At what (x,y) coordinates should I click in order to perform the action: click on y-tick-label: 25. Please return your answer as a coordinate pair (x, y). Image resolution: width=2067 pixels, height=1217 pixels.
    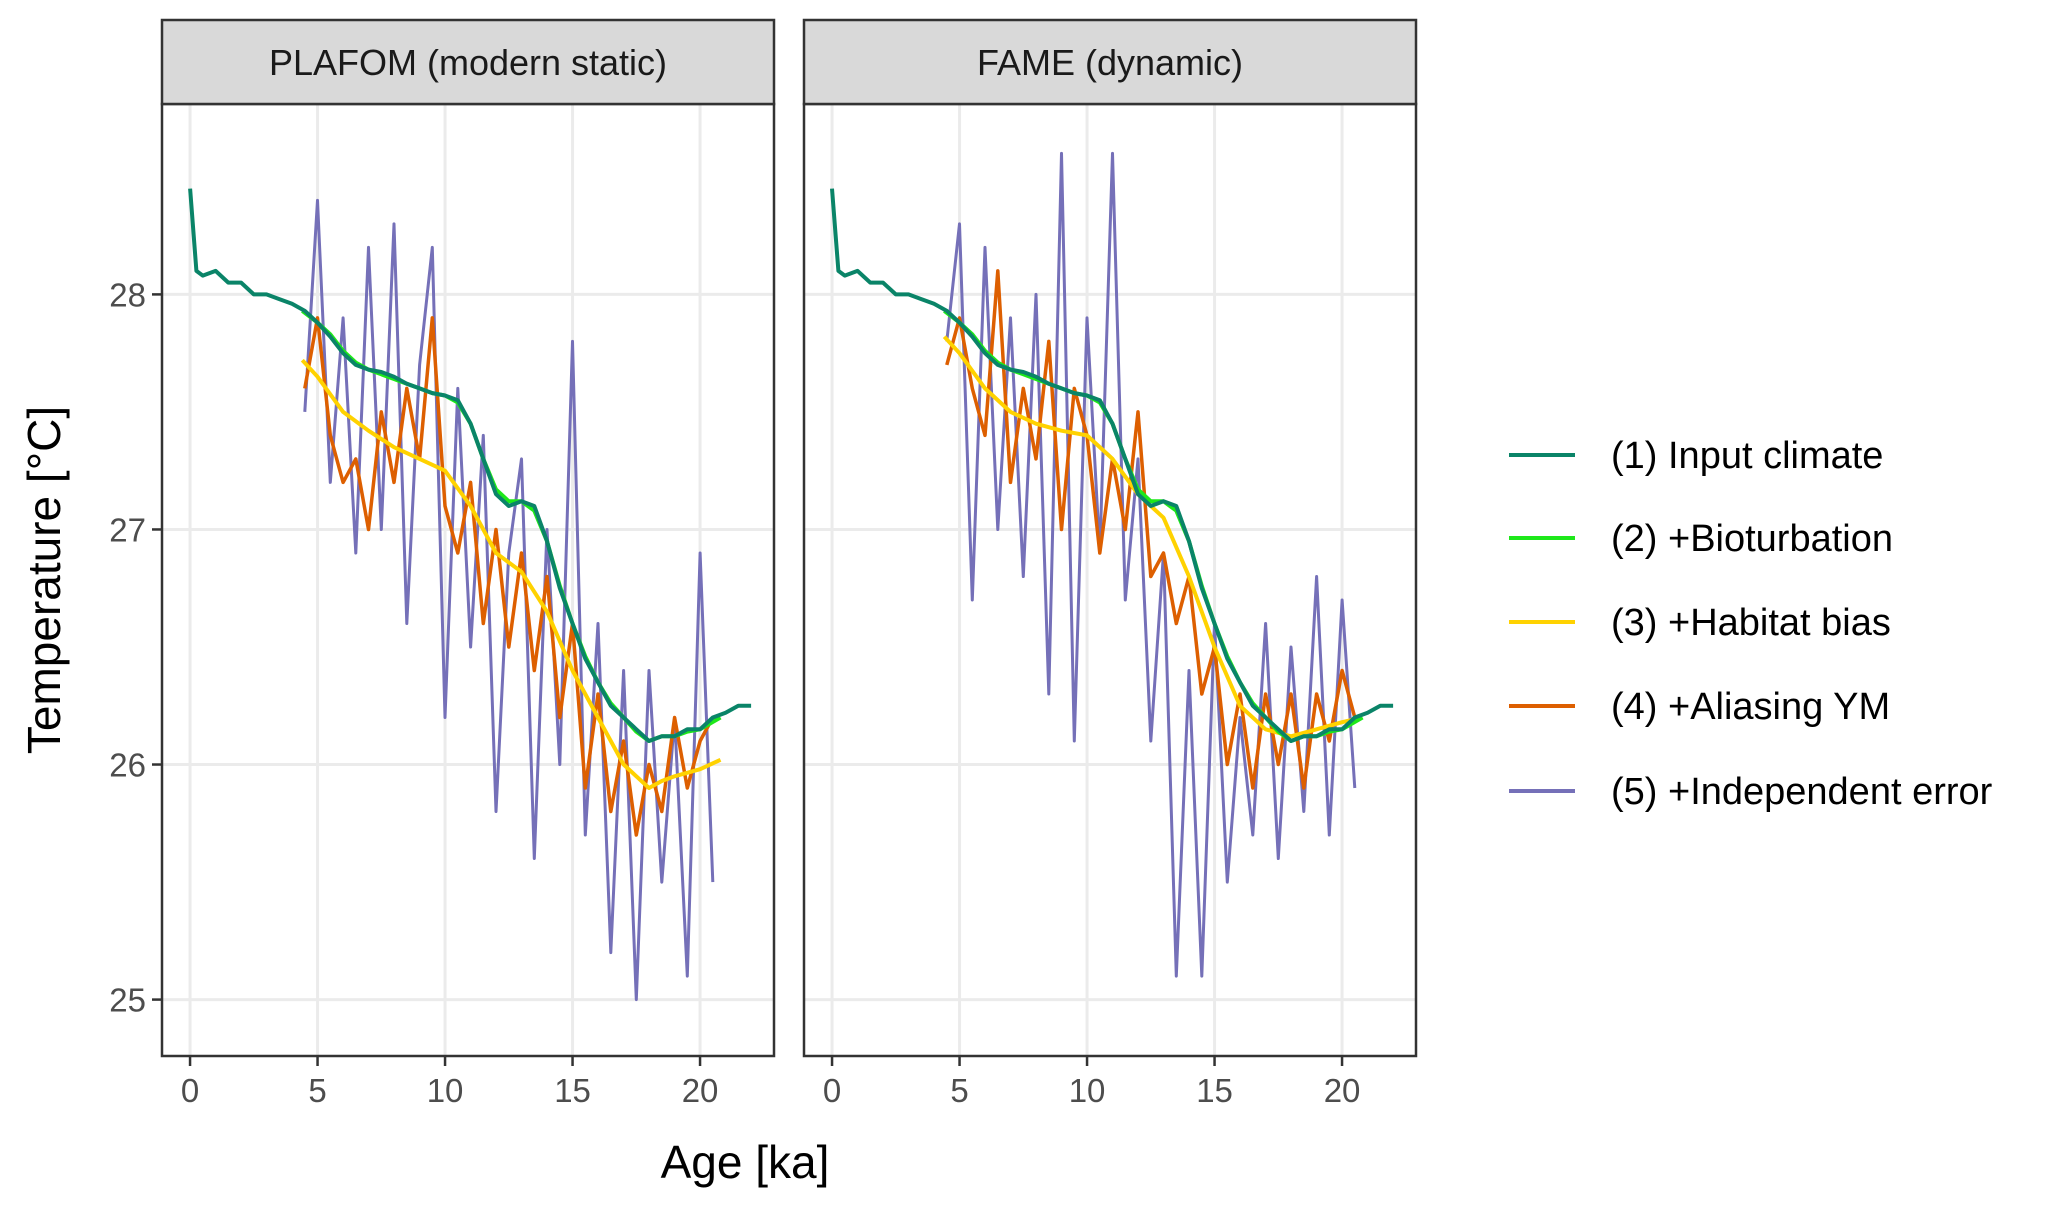
    Looking at the image, I should click on (127, 1000).